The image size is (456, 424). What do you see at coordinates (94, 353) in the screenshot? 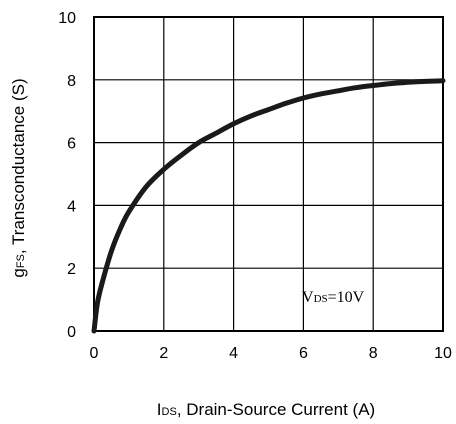
I see `x-tick-label: 0` at bounding box center [94, 353].